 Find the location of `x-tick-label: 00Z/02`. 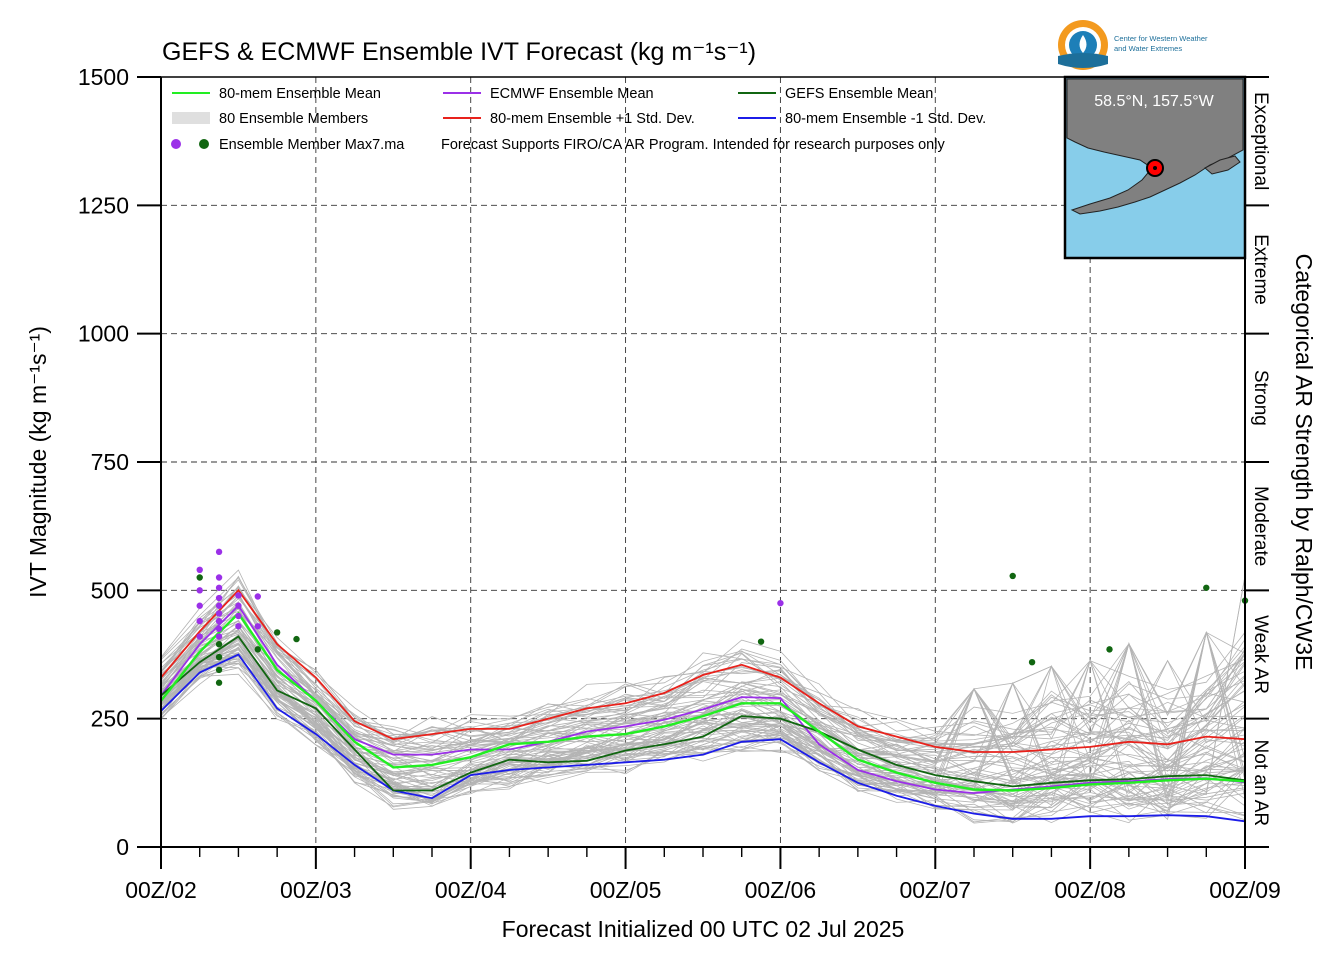

x-tick-label: 00Z/02 is located at coordinates (161, 890).